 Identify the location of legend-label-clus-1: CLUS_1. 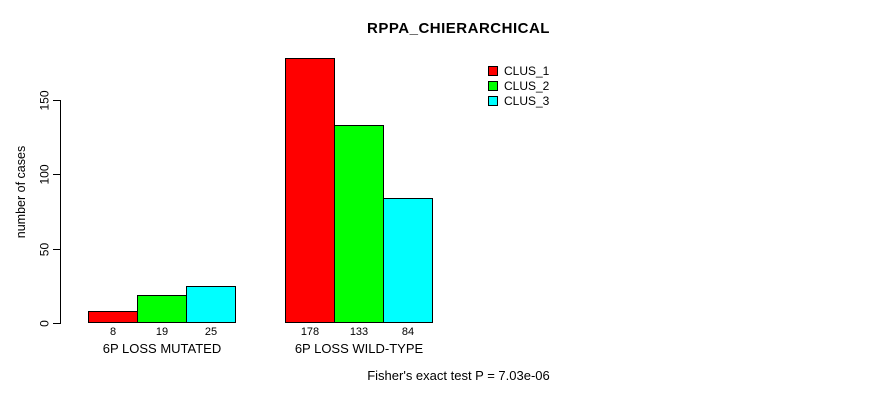
(527, 71).